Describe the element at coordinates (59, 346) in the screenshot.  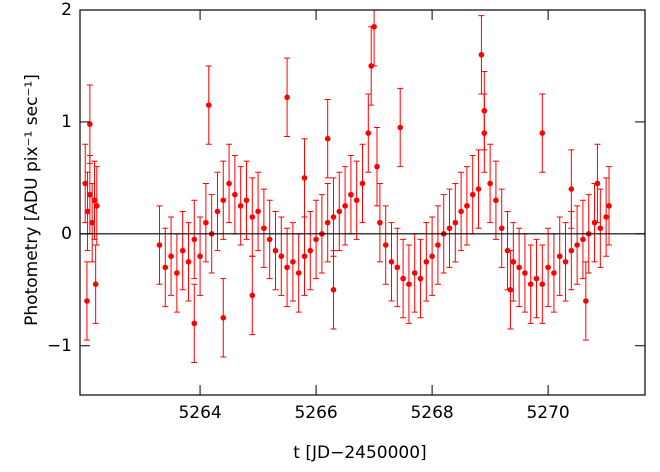
I see `y-tick-label: −1` at that location.